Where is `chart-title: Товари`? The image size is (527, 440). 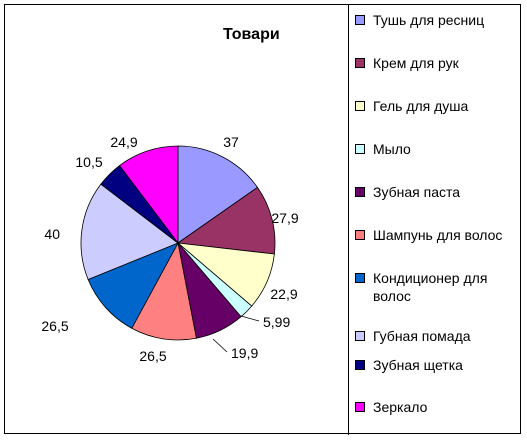 chart-title: Товари is located at coordinates (251, 34).